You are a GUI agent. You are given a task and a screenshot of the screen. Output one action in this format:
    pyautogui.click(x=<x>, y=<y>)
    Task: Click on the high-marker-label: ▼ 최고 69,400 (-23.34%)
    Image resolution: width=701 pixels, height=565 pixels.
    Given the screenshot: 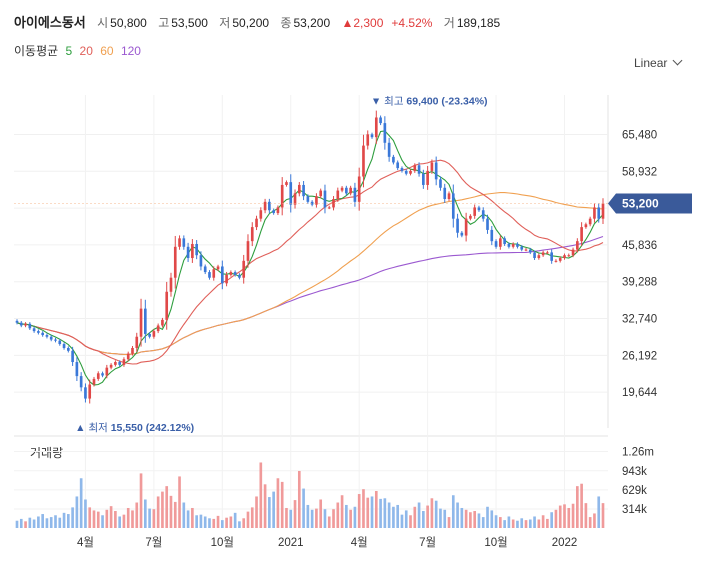 What is the action you would take?
    pyautogui.click(x=429, y=101)
    